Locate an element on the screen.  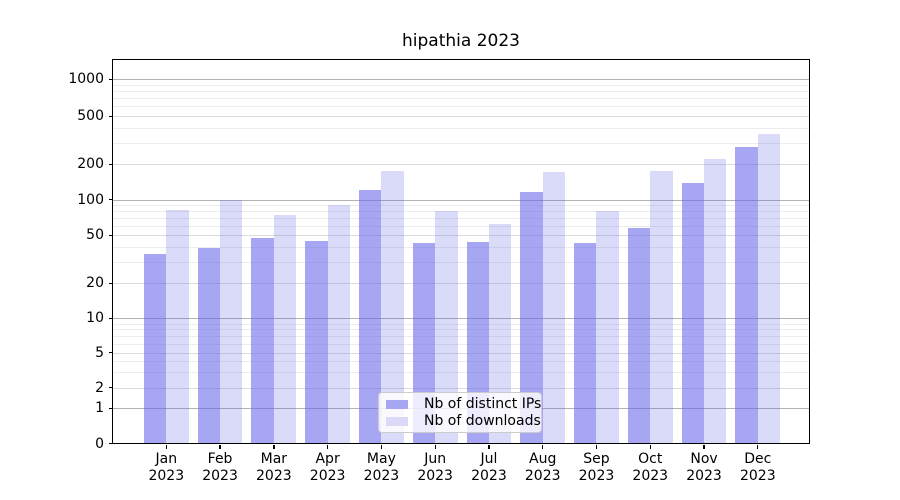
bar-downloads-oct-2023 is located at coordinates (661, 307).